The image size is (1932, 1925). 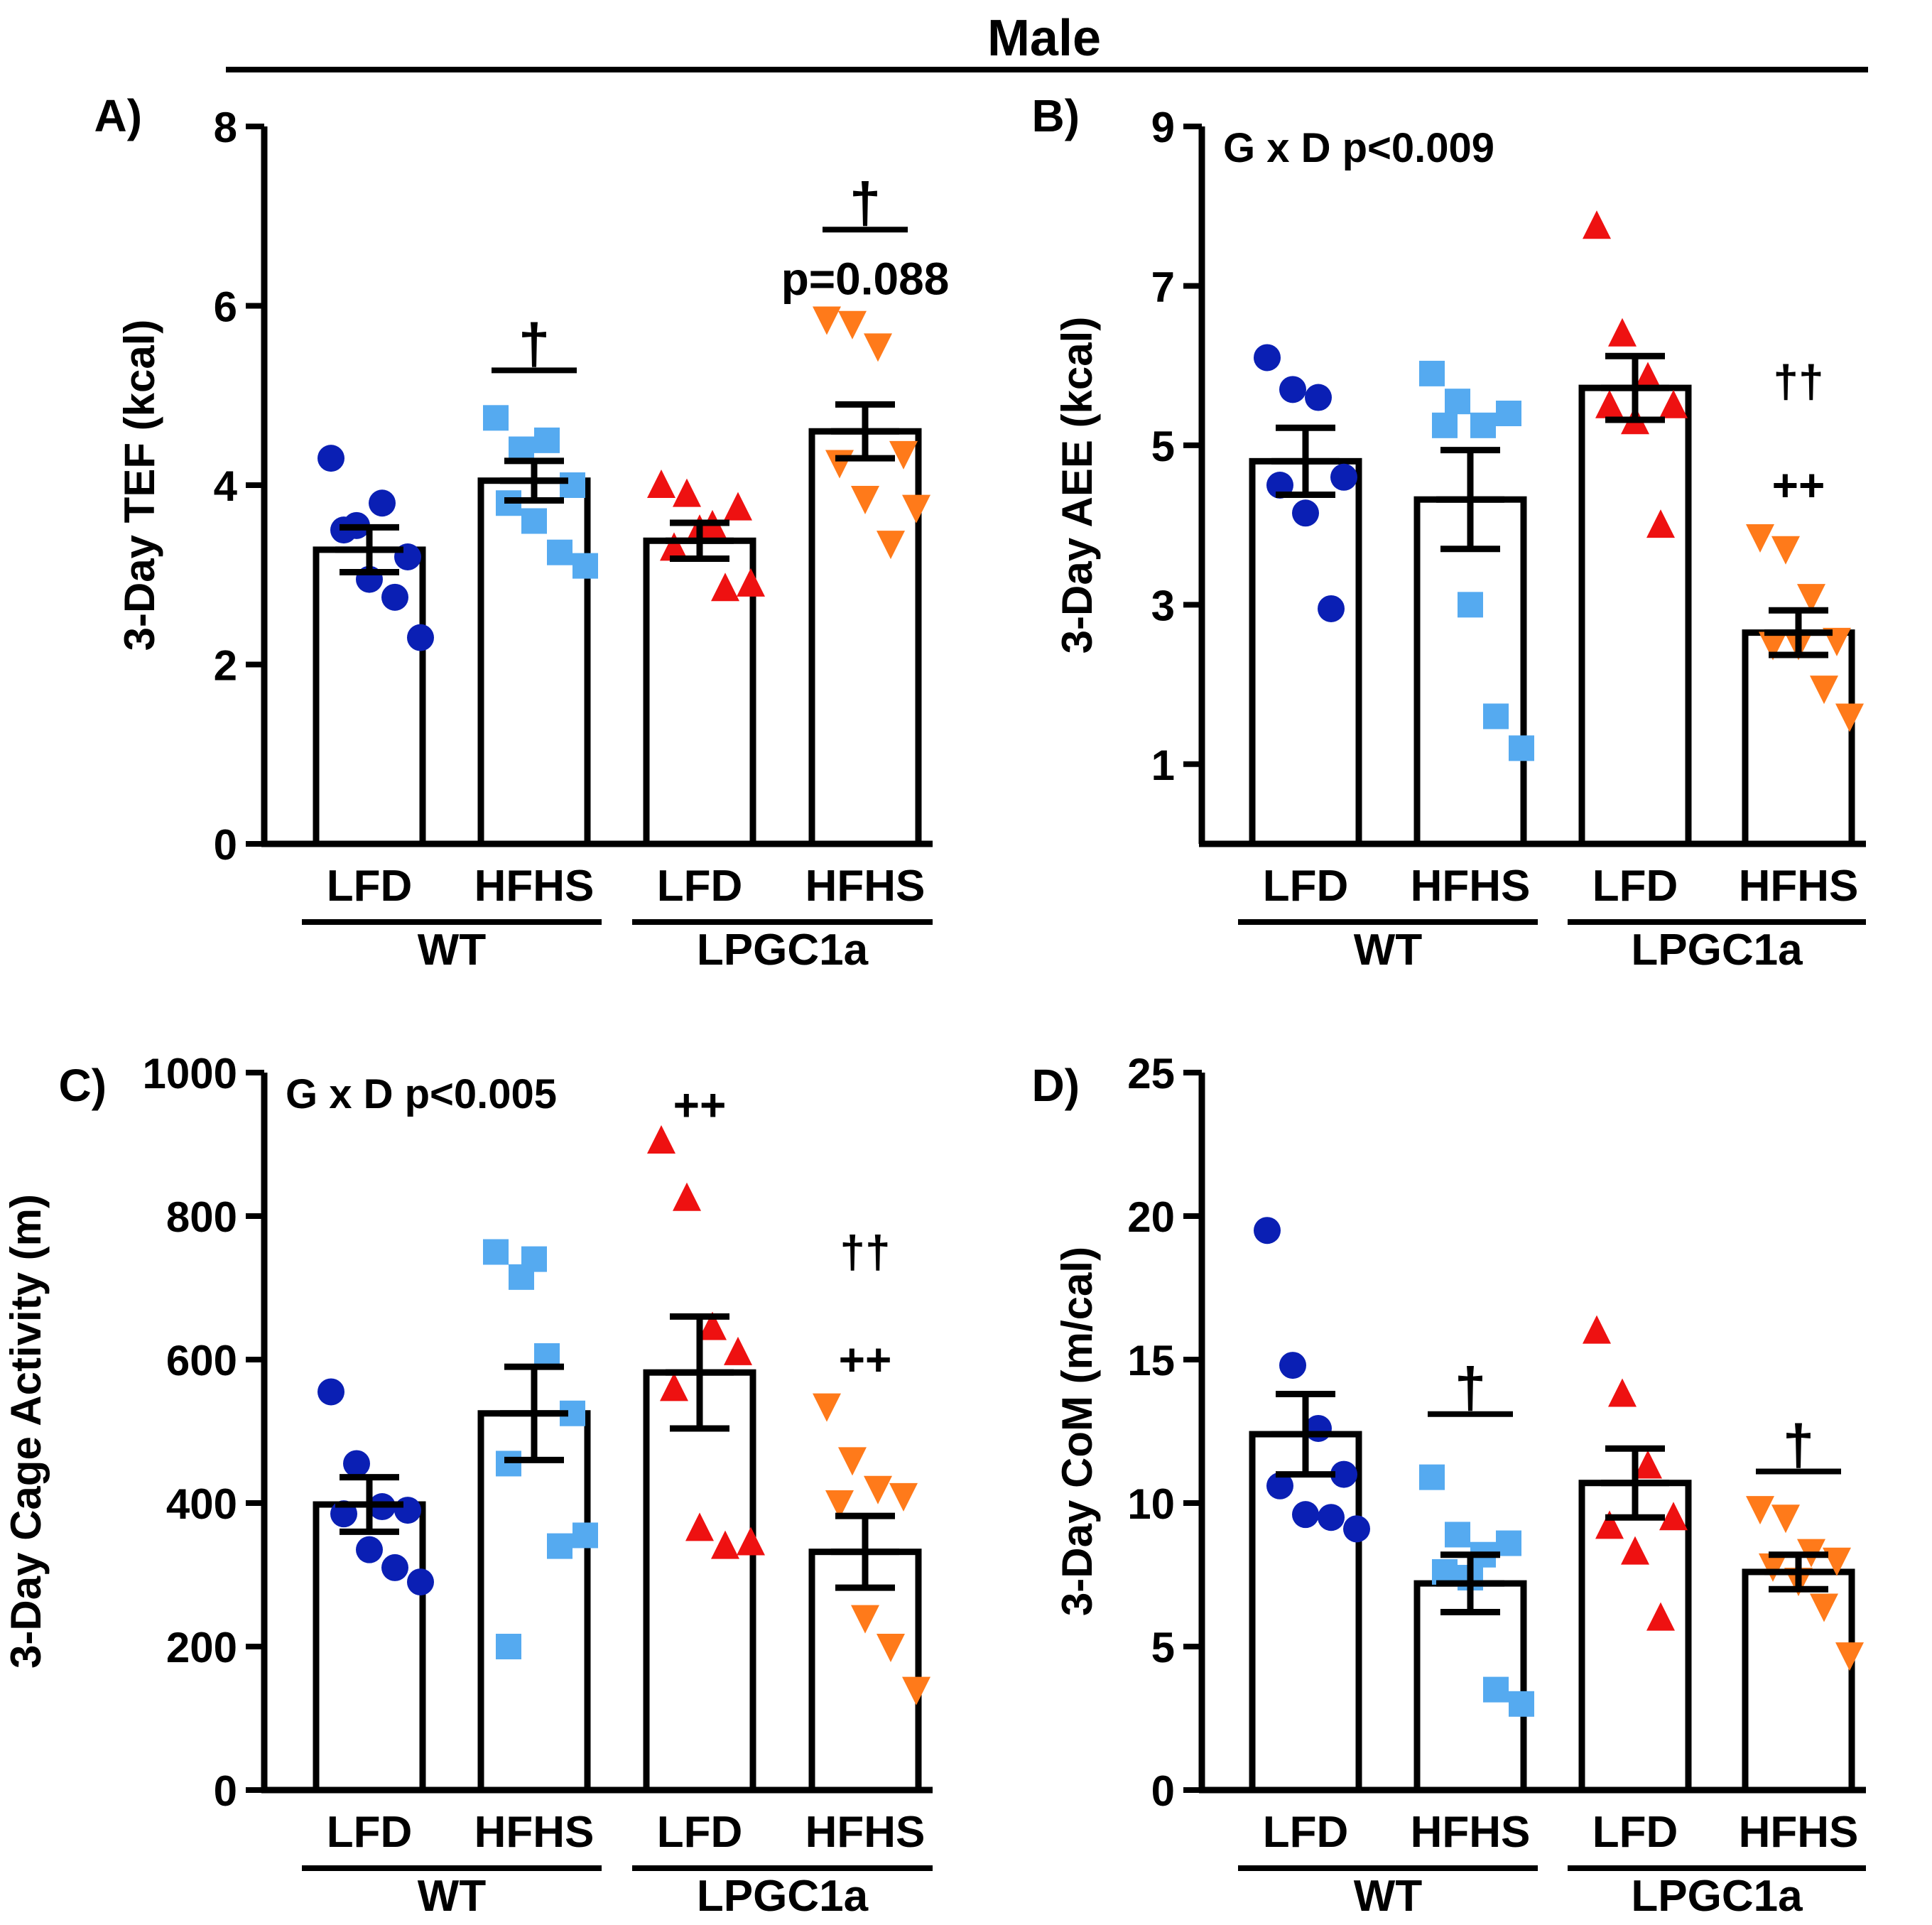 I want to click on y-tick-label: 10, so click(x=1151, y=1504).